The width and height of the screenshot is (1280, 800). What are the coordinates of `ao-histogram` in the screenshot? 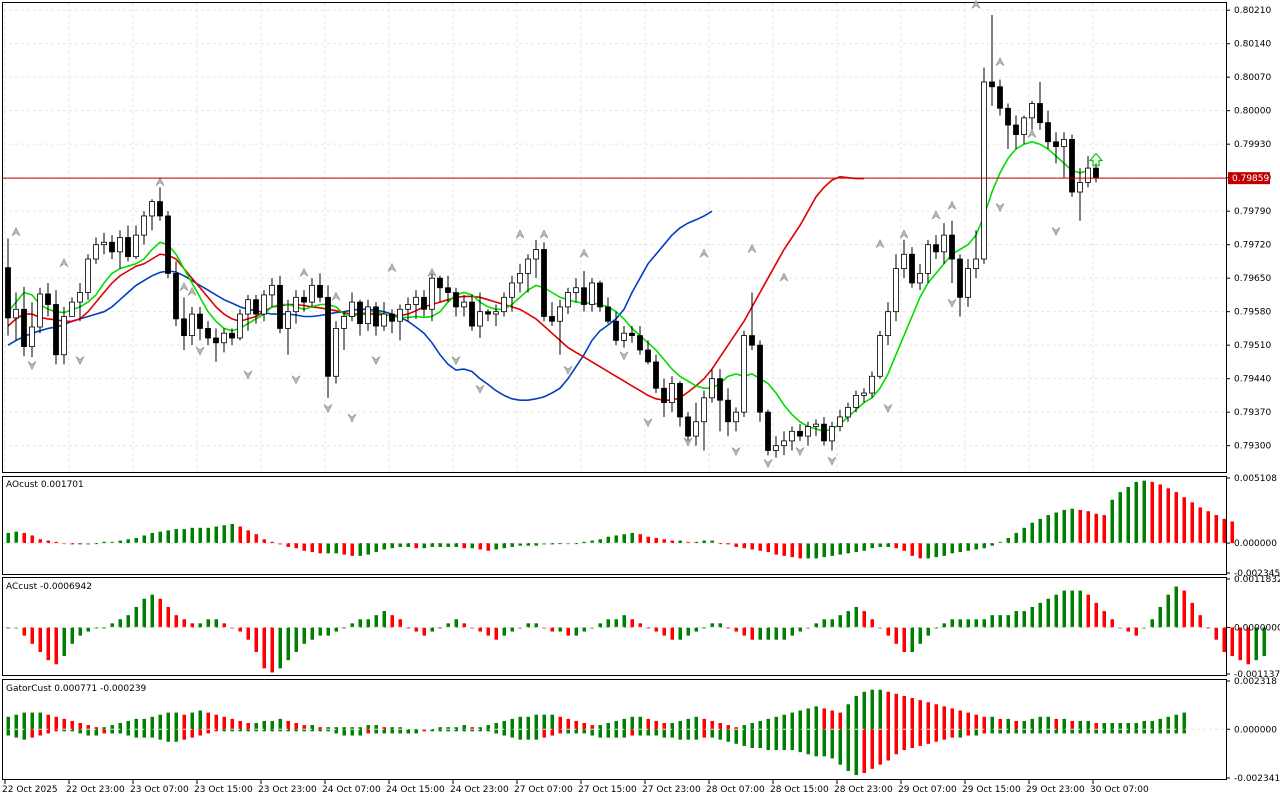 It's located at (620, 519).